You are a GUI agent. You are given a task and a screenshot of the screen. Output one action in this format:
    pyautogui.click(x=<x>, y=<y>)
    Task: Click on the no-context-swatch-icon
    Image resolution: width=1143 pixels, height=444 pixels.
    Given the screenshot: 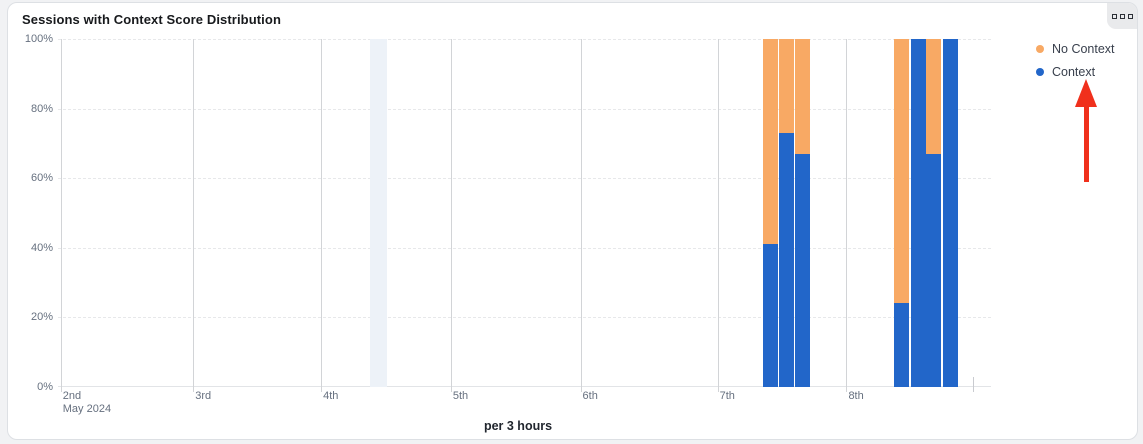 What is the action you would take?
    pyautogui.click(x=1040, y=49)
    